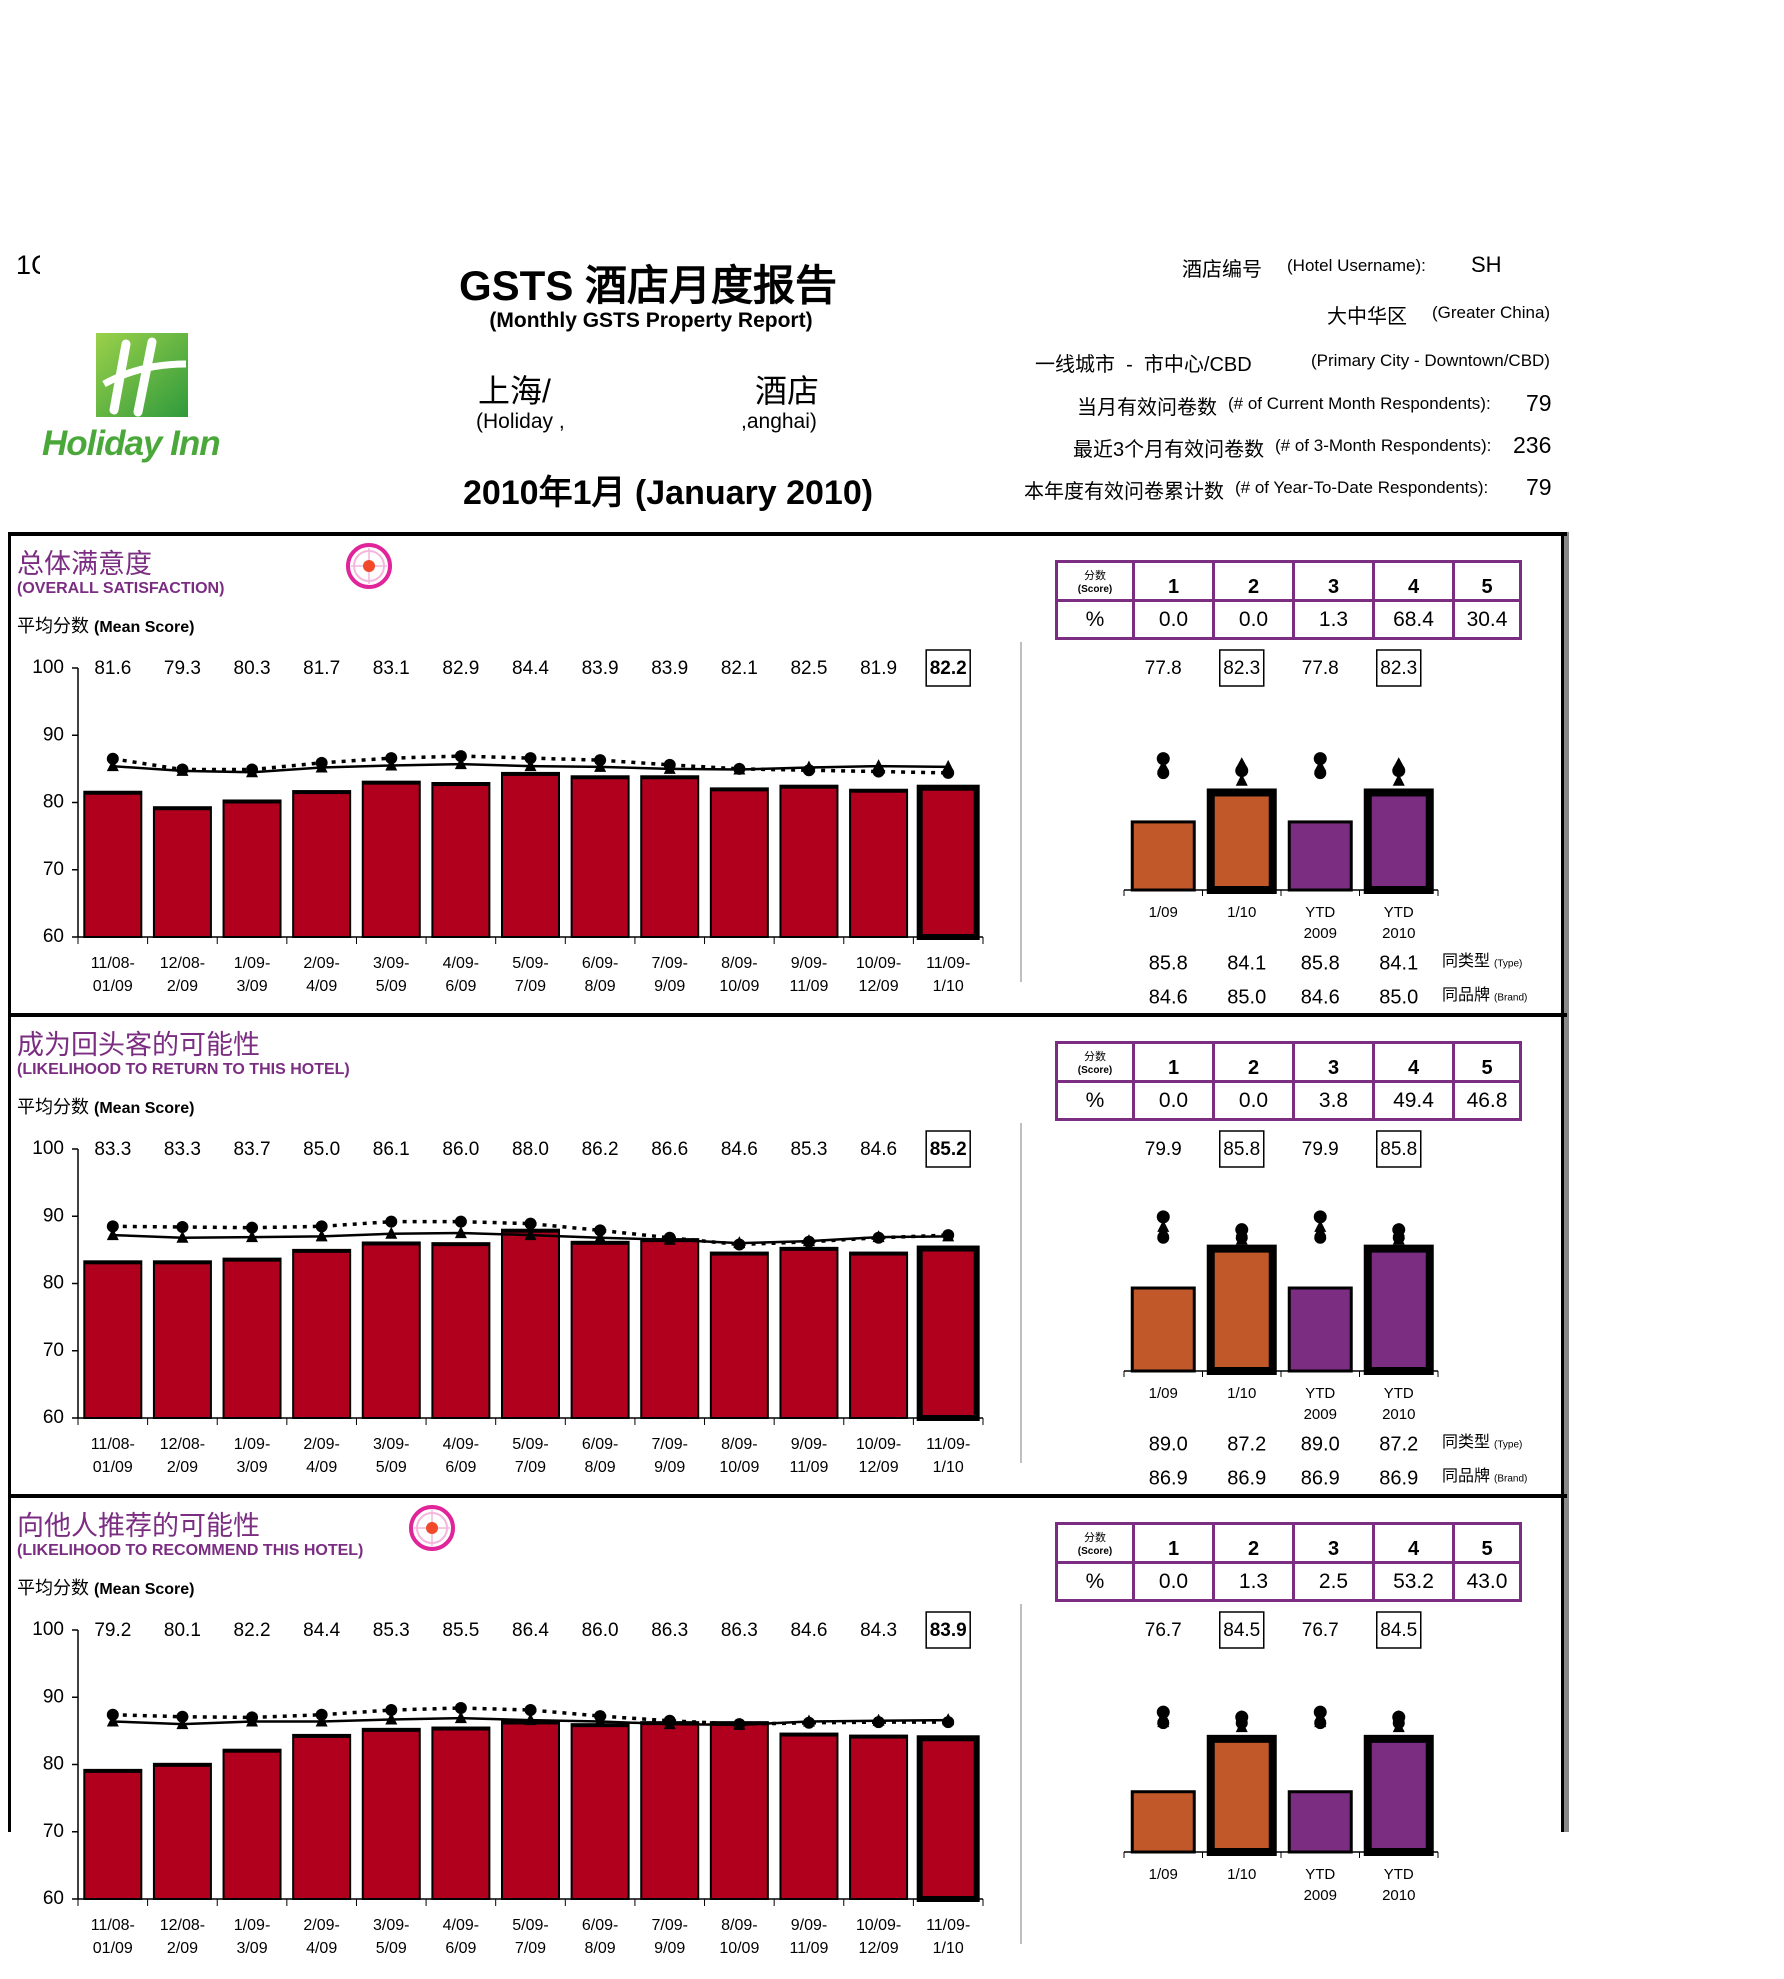 Image resolution: width=1784 pixels, height=1979 pixels. Describe the element at coordinates (1487, 1062) in the screenshot. I see `score-level: 5` at that location.